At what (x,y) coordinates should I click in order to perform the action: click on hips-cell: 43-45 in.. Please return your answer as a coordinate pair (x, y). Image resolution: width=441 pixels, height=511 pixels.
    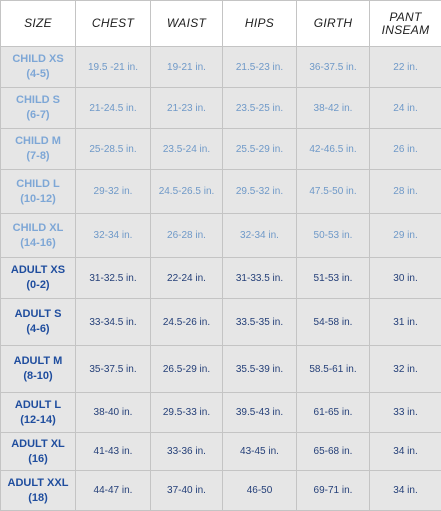
    Looking at the image, I should click on (260, 452).